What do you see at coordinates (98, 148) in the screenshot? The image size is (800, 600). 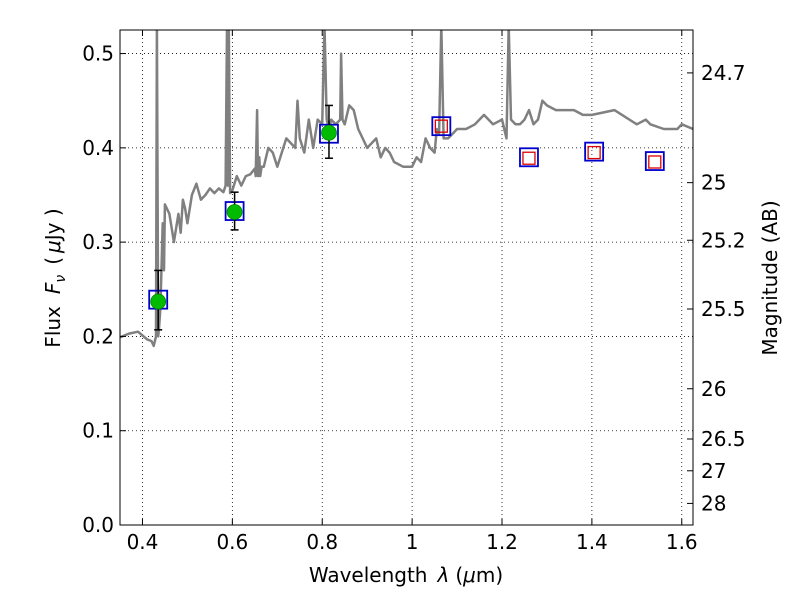 I see `y-tick-label: 0.4` at bounding box center [98, 148].